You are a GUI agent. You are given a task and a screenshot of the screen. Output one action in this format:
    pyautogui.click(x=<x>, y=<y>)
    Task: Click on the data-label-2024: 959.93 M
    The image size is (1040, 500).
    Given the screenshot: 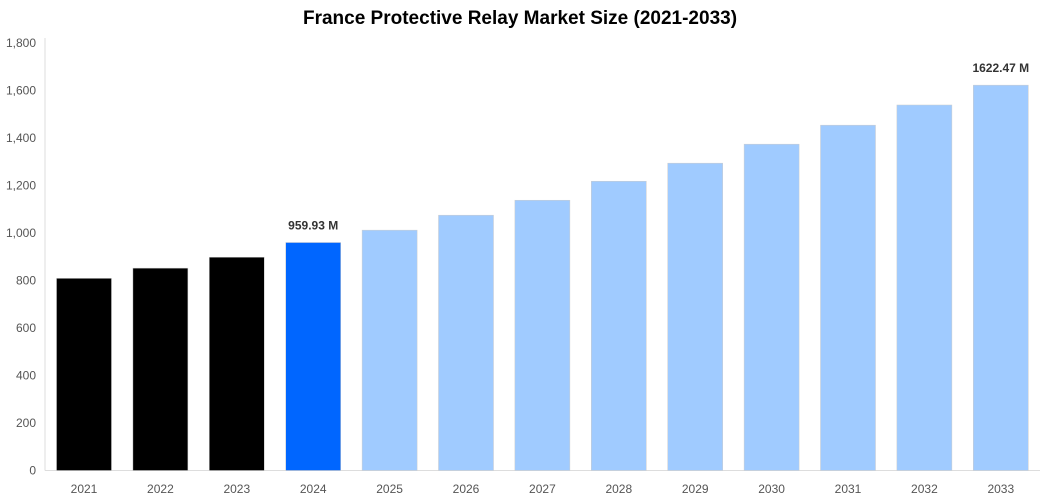 What is the action you would take?
    pyautogui.click(x=313, y=226)
    